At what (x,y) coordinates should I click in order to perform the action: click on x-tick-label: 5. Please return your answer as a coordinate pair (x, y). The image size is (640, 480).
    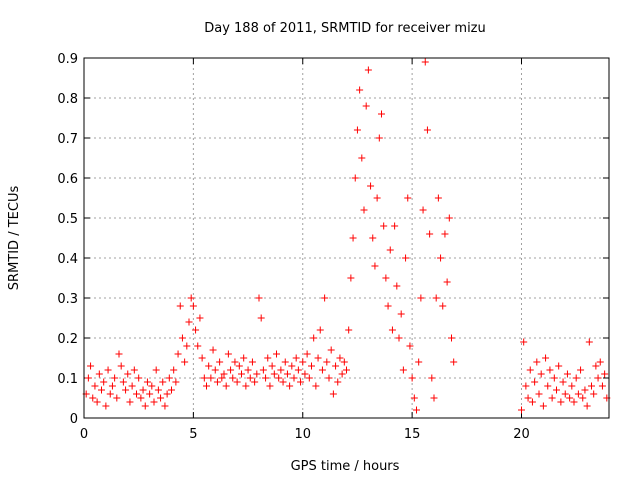
    Looking at the image, I should click on (193, 434).